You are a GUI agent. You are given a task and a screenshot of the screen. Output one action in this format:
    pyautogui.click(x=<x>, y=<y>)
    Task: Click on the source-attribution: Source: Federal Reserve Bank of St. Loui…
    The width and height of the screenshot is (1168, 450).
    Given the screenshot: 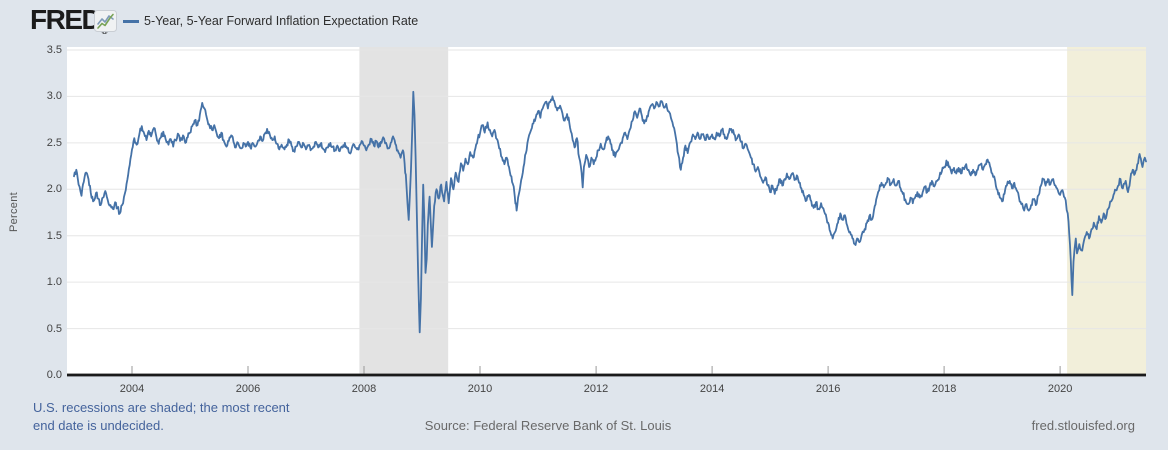 What is the action you would take?
    pyautogui.click(x=548, y=425)
    